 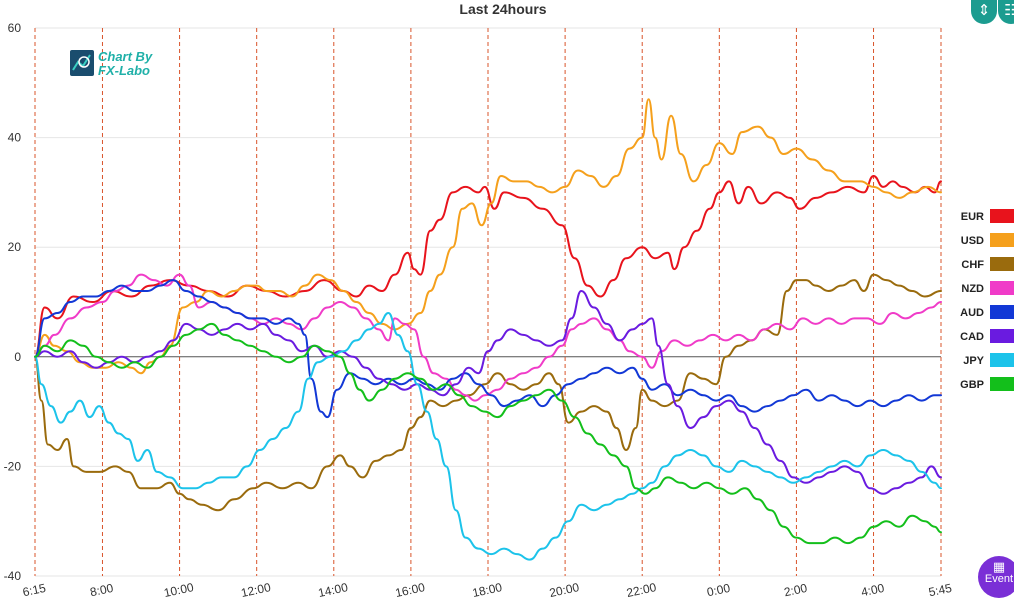 I want to click on x-tick-label: 12:00, so click(x=256, y=590).